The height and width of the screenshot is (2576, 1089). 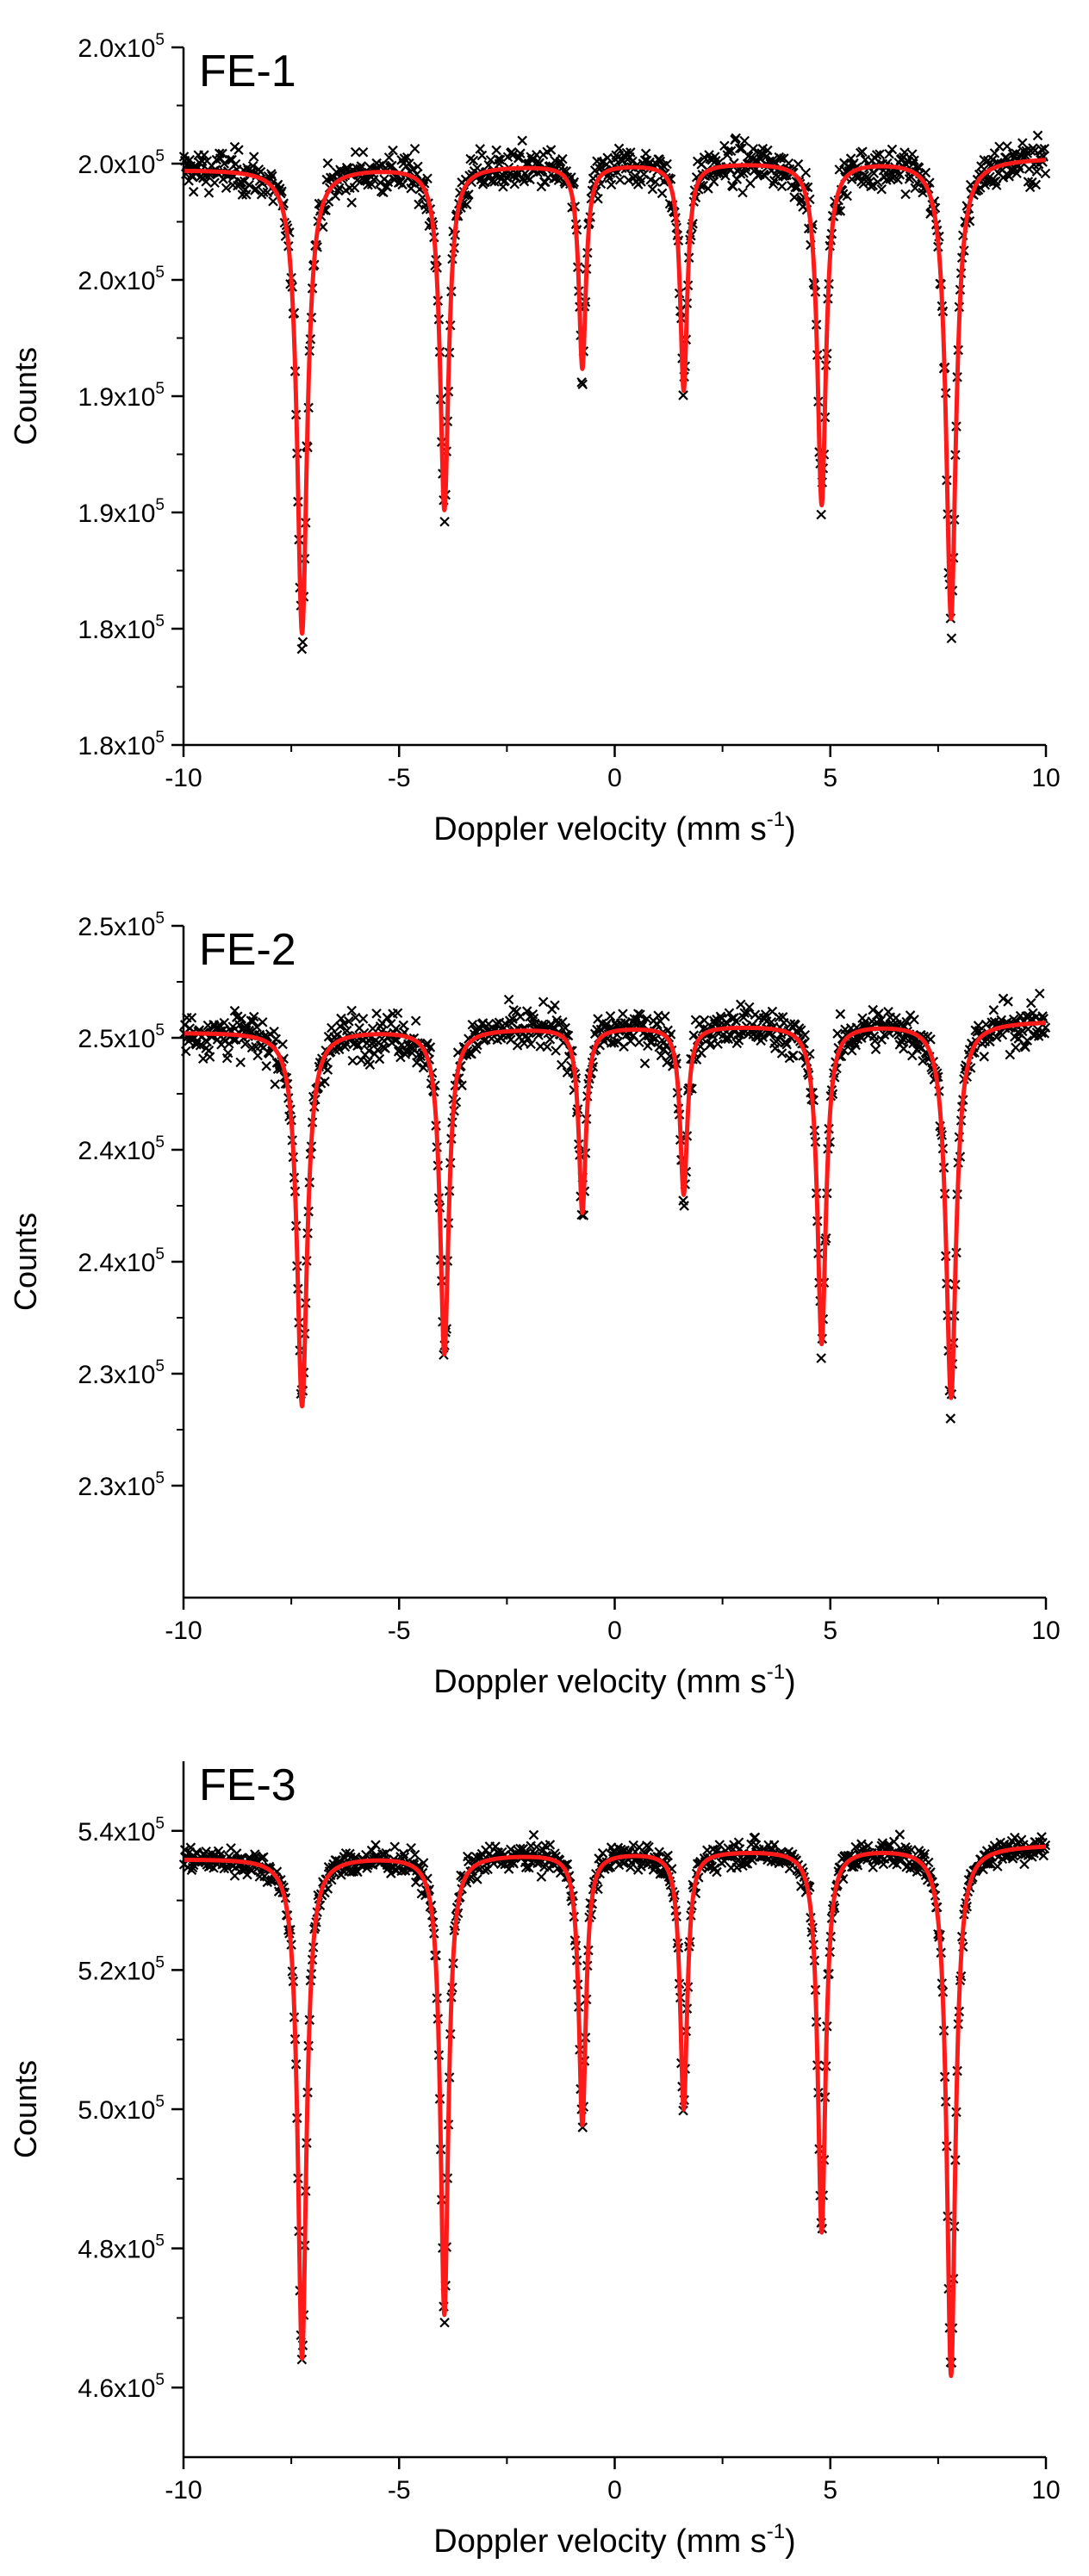 I want to click on y-tick-label: 1.9x10⁵, so click(x=122, y=396).